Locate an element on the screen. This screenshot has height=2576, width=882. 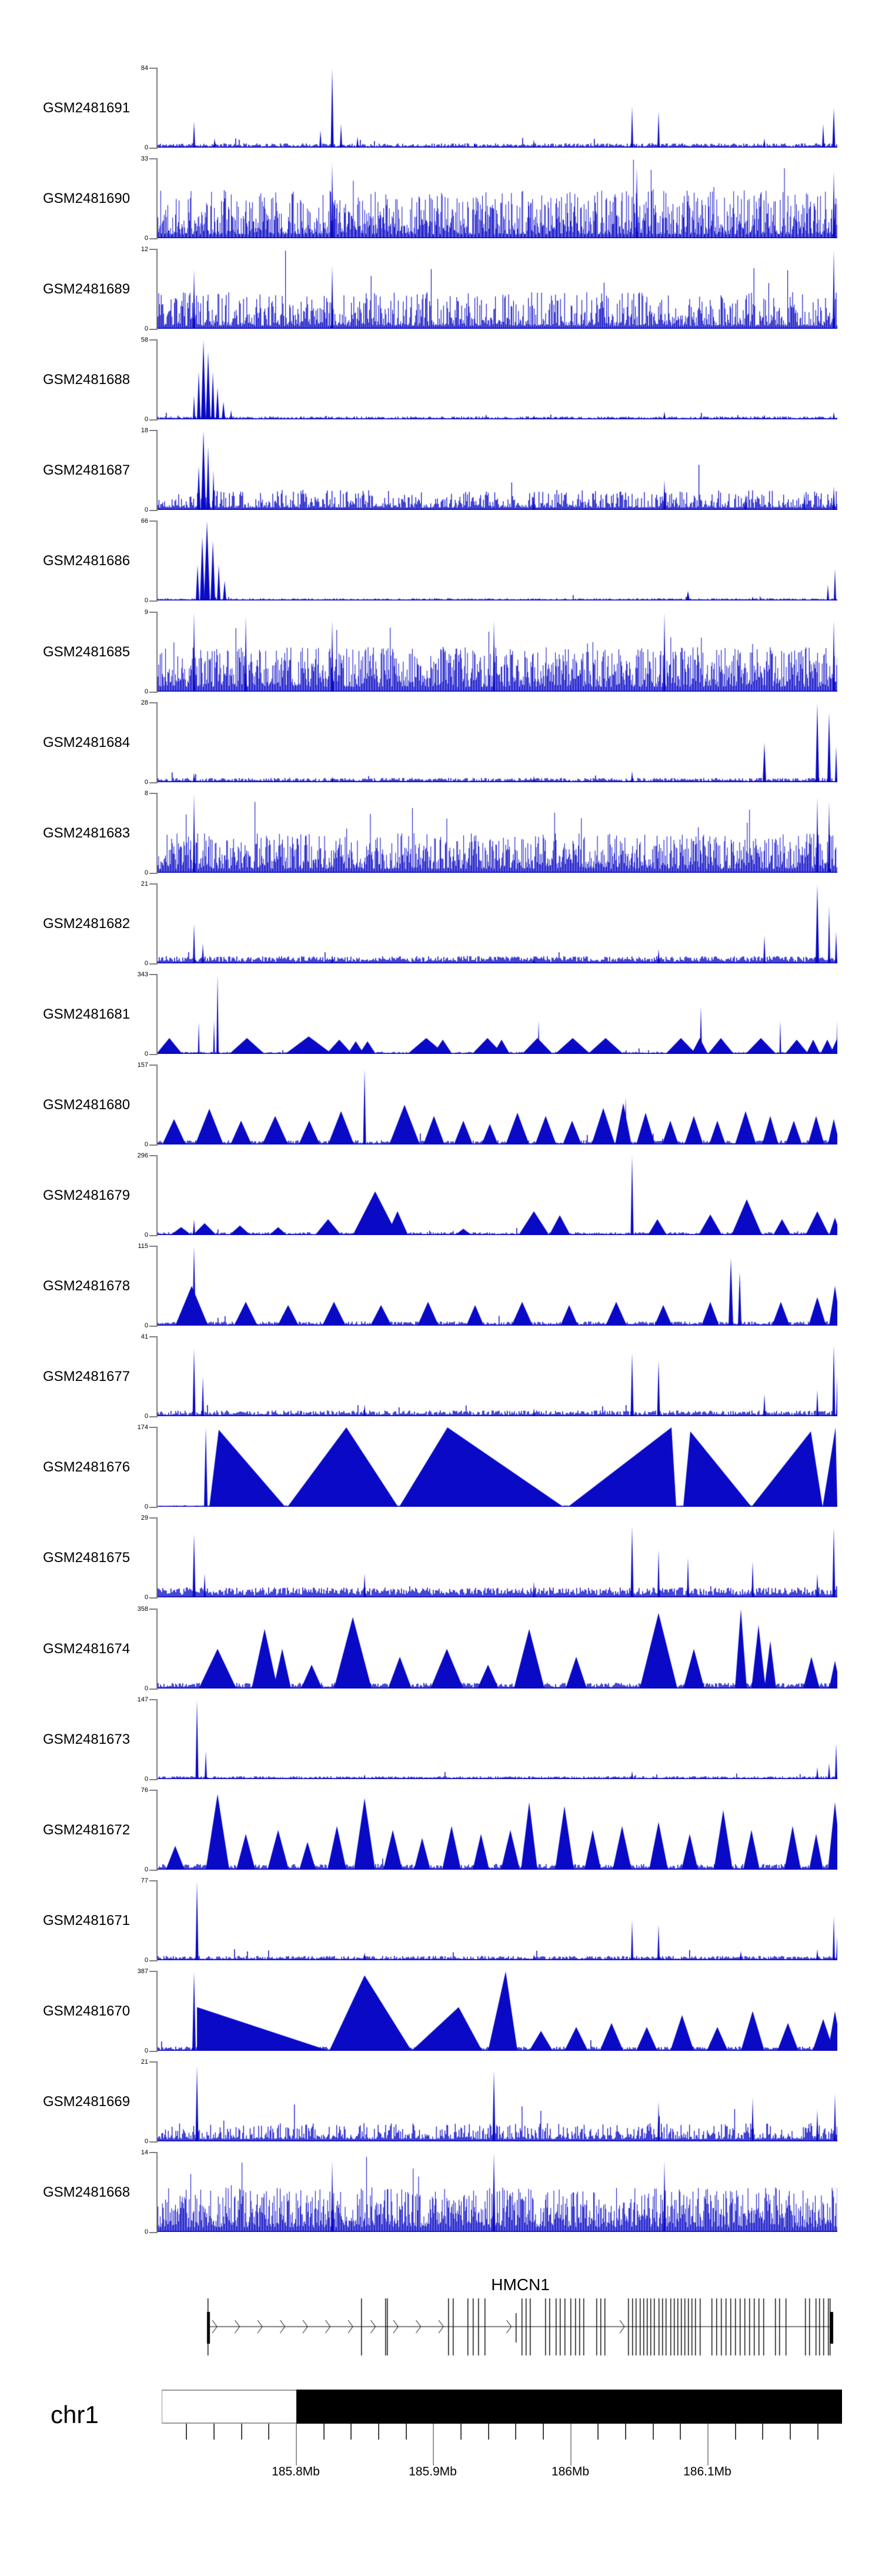
axis-major-label: 185.9Mb is located at coordinates (433, 2471).